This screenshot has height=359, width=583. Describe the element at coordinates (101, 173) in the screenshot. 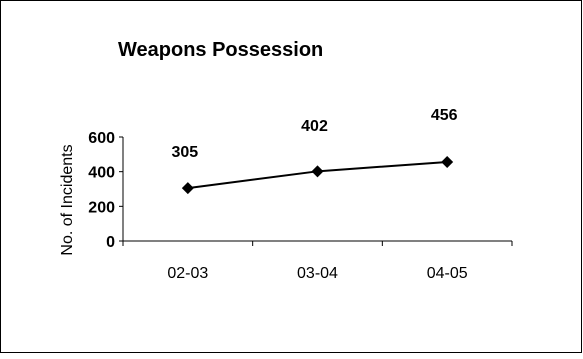

I see `y-tick-label: 400` at that location.